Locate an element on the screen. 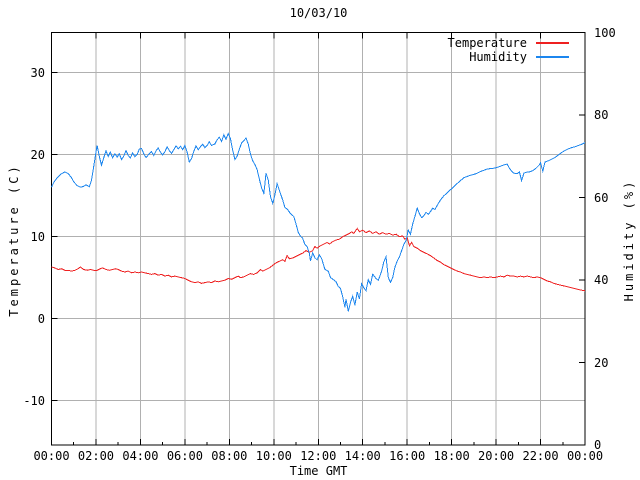 This screenshot has width=640, height=480. legend: Temperature Humidity is located at coordinates (508, 50).